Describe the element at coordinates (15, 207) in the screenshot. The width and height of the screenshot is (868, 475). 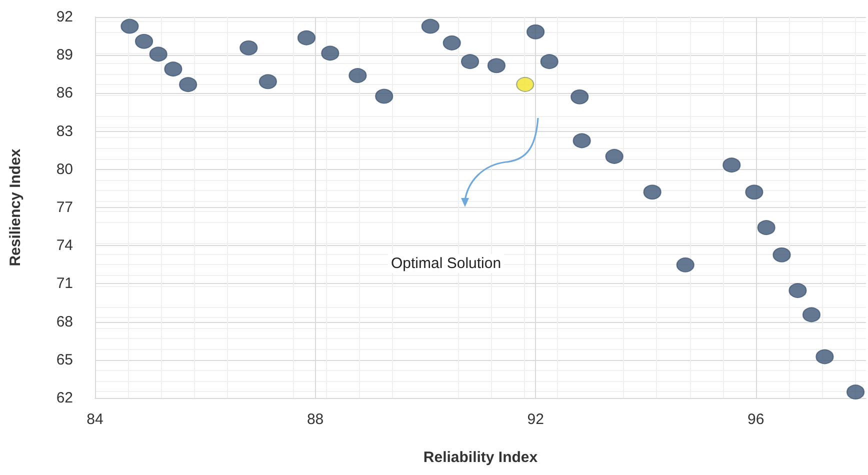
I see `y-axis-title: Resiliency Index` at that location.